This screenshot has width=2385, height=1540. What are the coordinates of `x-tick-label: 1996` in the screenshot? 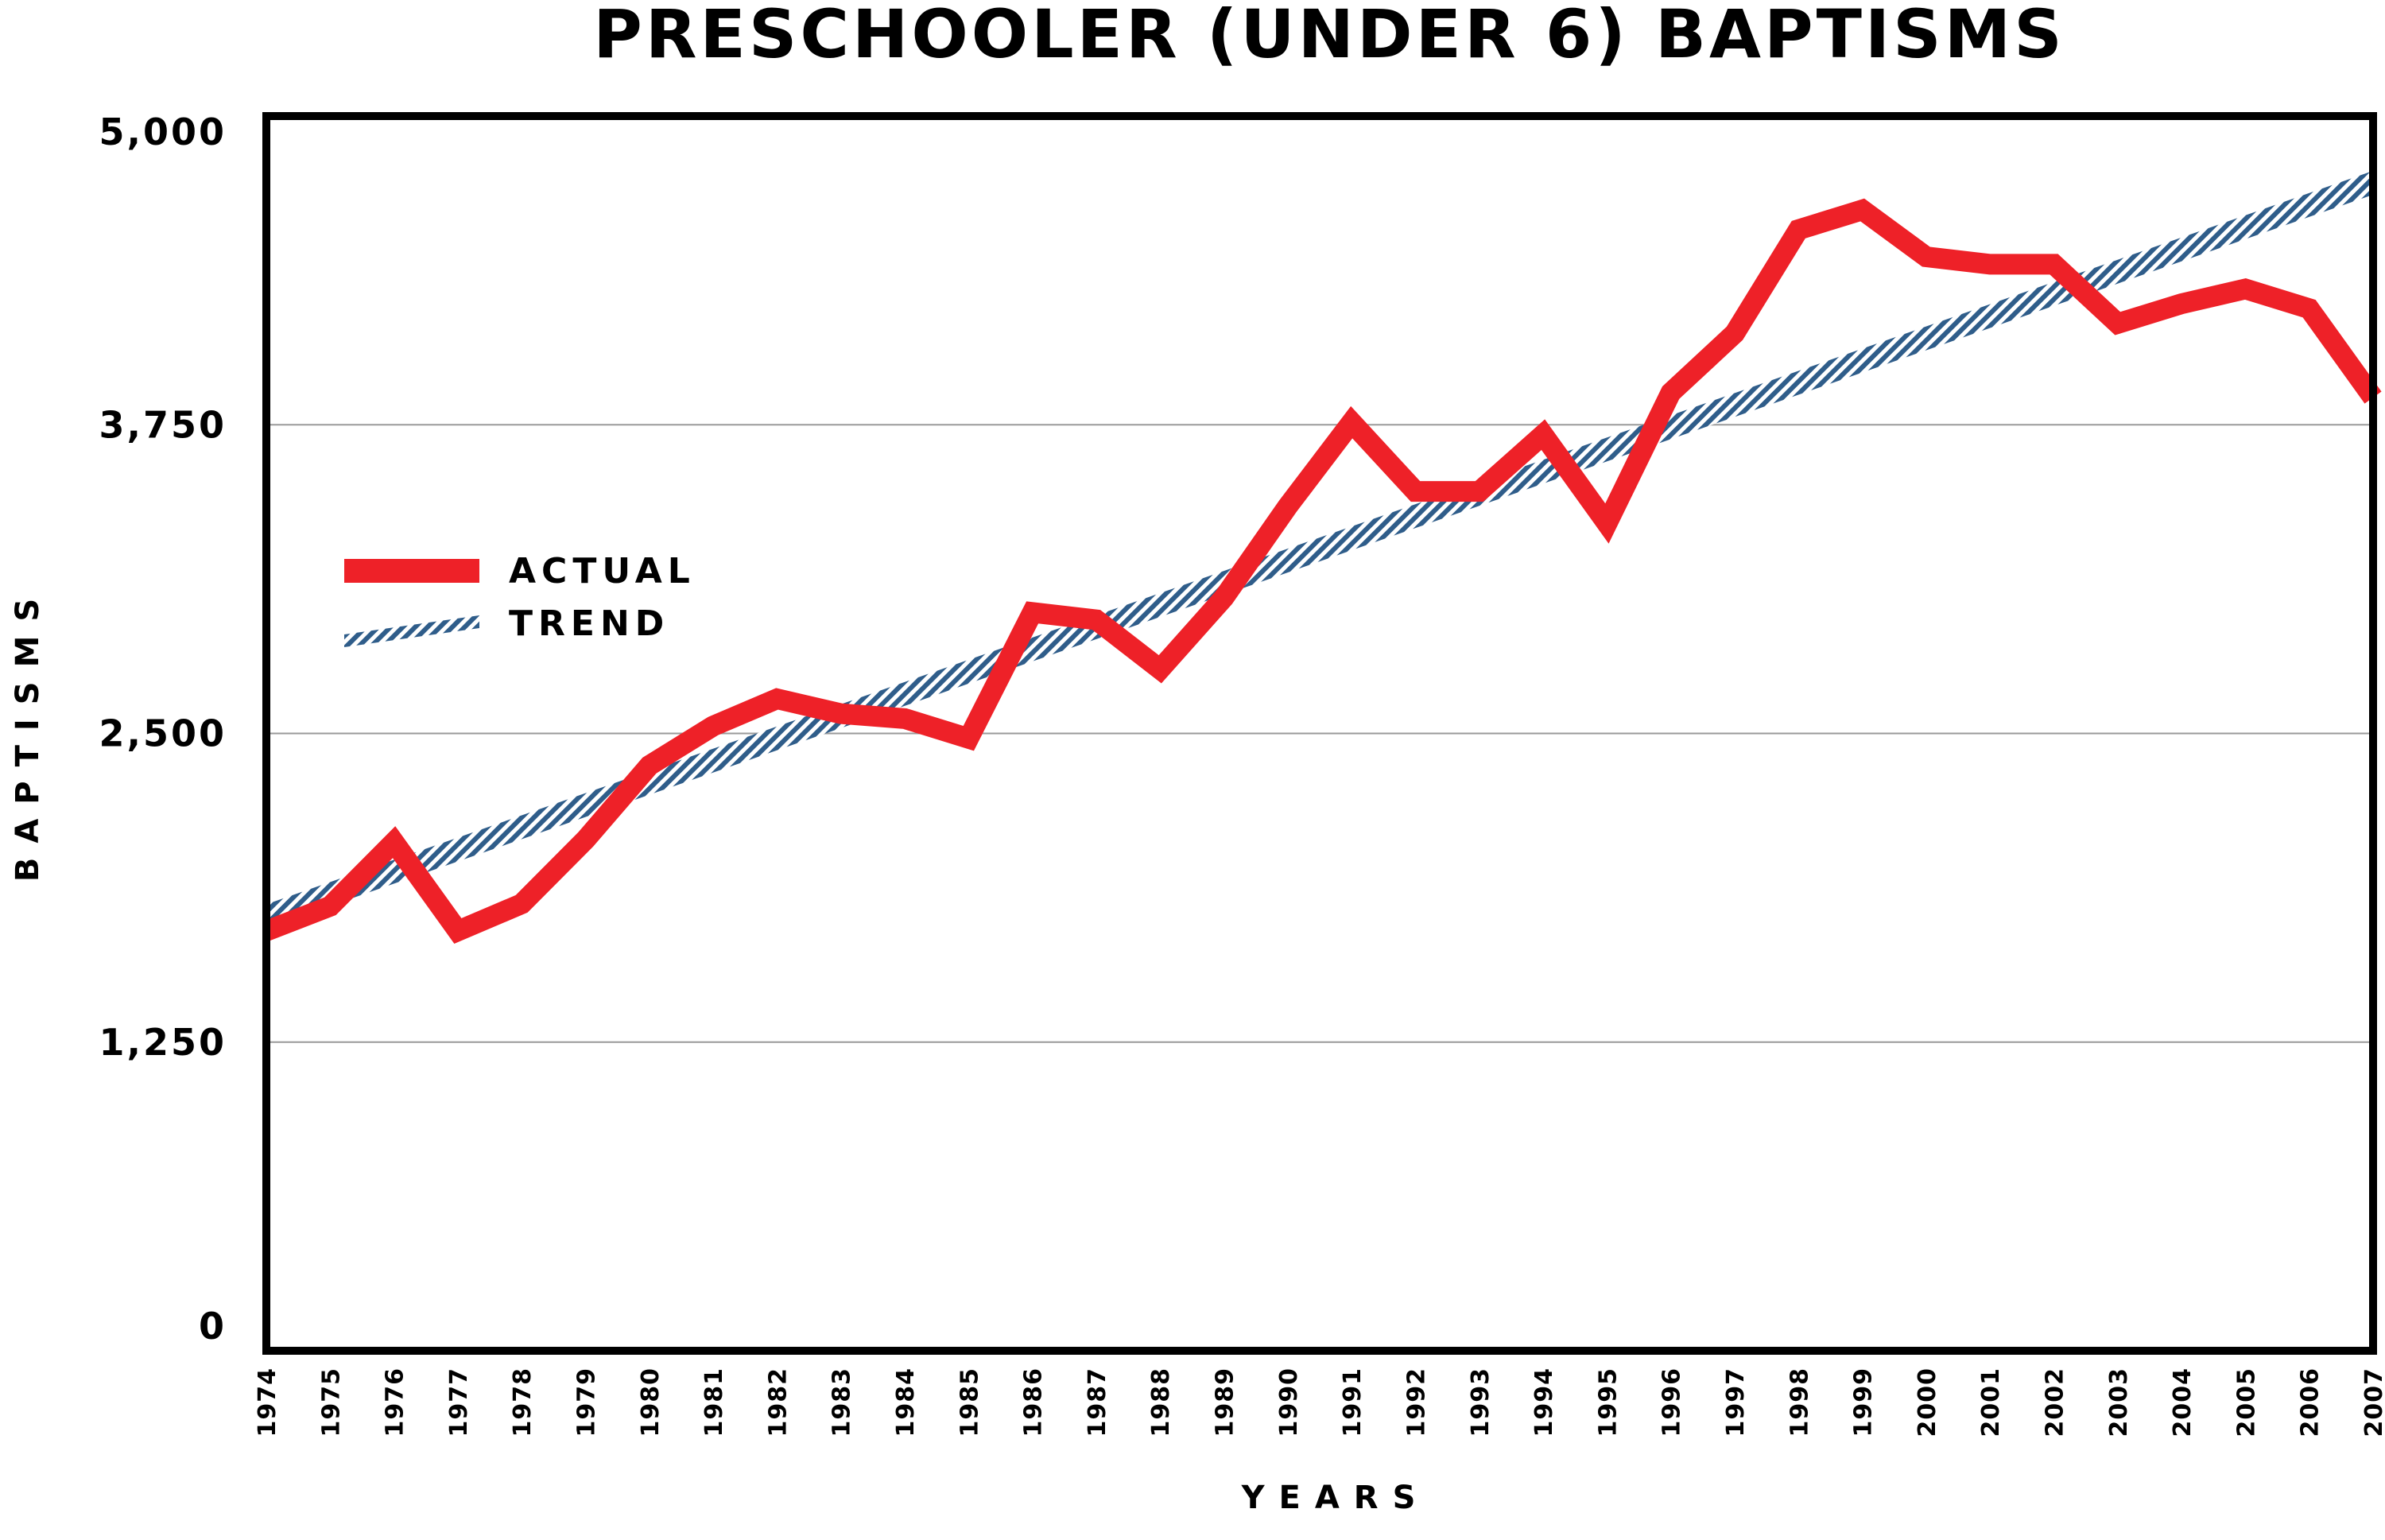 It's located at (1672, 1402).